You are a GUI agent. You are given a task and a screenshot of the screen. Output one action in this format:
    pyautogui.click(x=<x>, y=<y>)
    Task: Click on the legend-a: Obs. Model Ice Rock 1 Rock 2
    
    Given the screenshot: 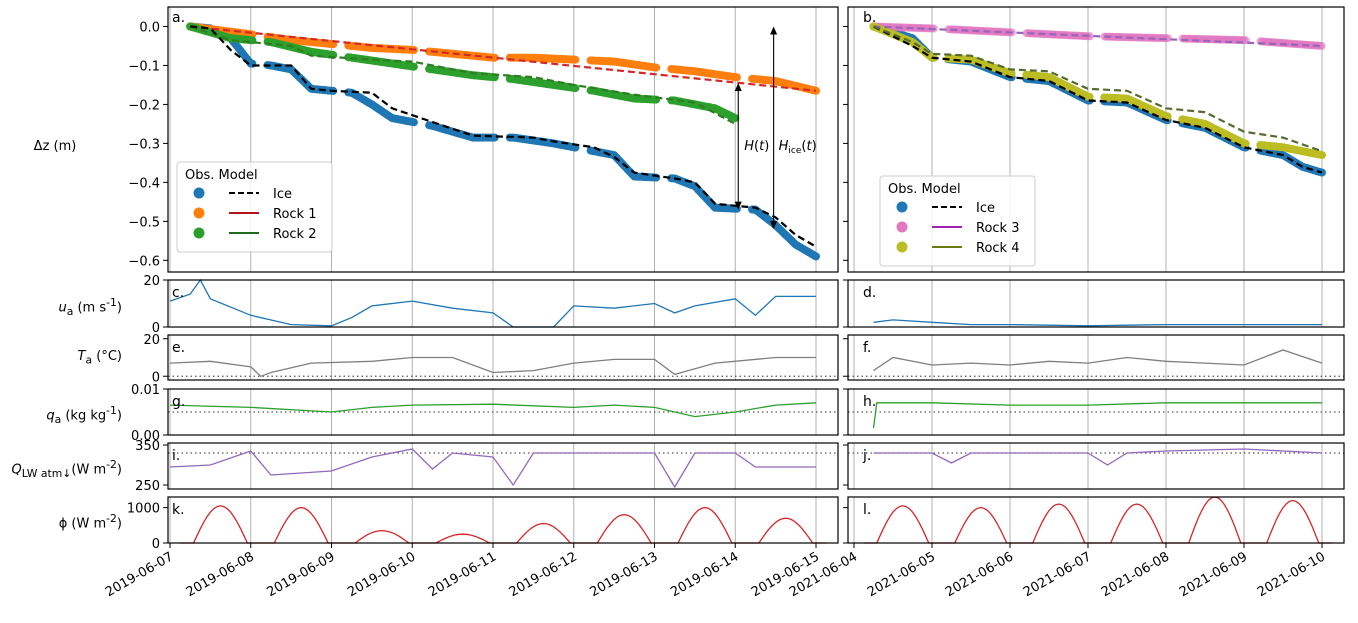 What is the action you would take?
    pyautogui.click(x=254, y=207)
    